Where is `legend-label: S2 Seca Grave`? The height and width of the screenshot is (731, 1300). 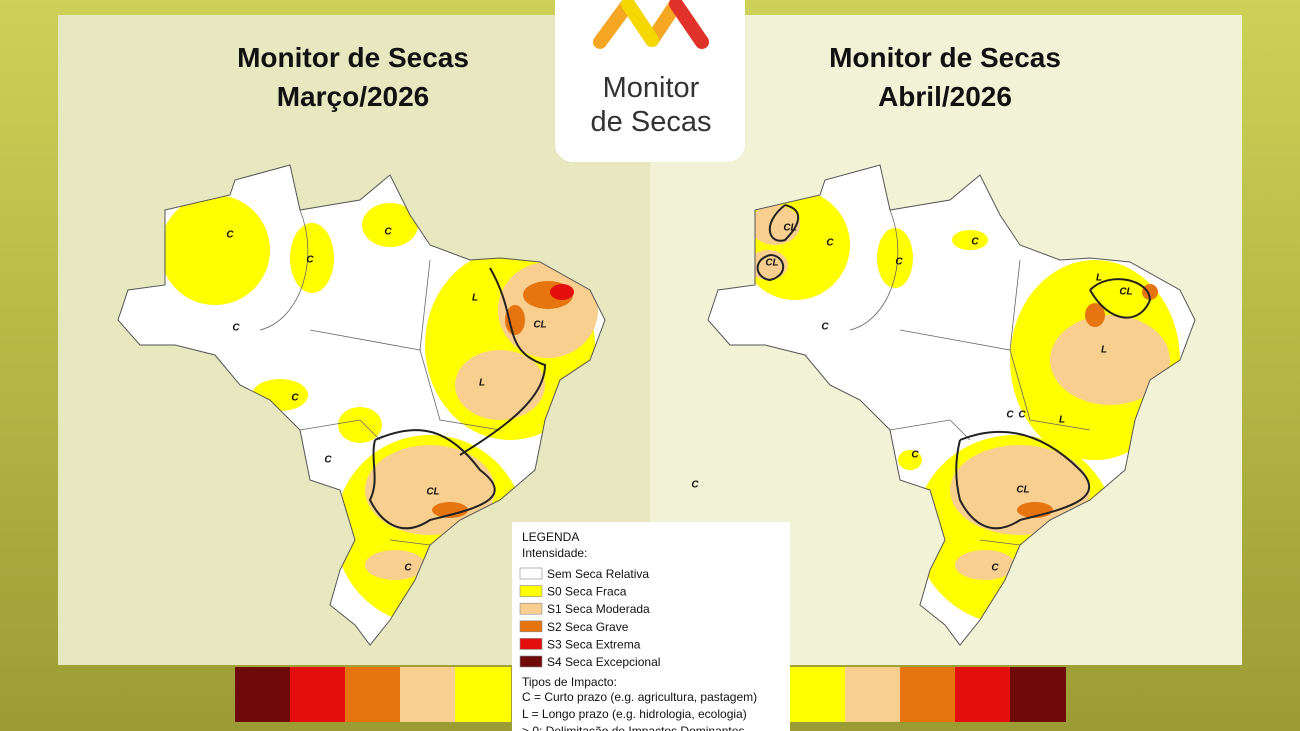
legend-label: S2 Seca Grave is located at coordinates (588, 627).